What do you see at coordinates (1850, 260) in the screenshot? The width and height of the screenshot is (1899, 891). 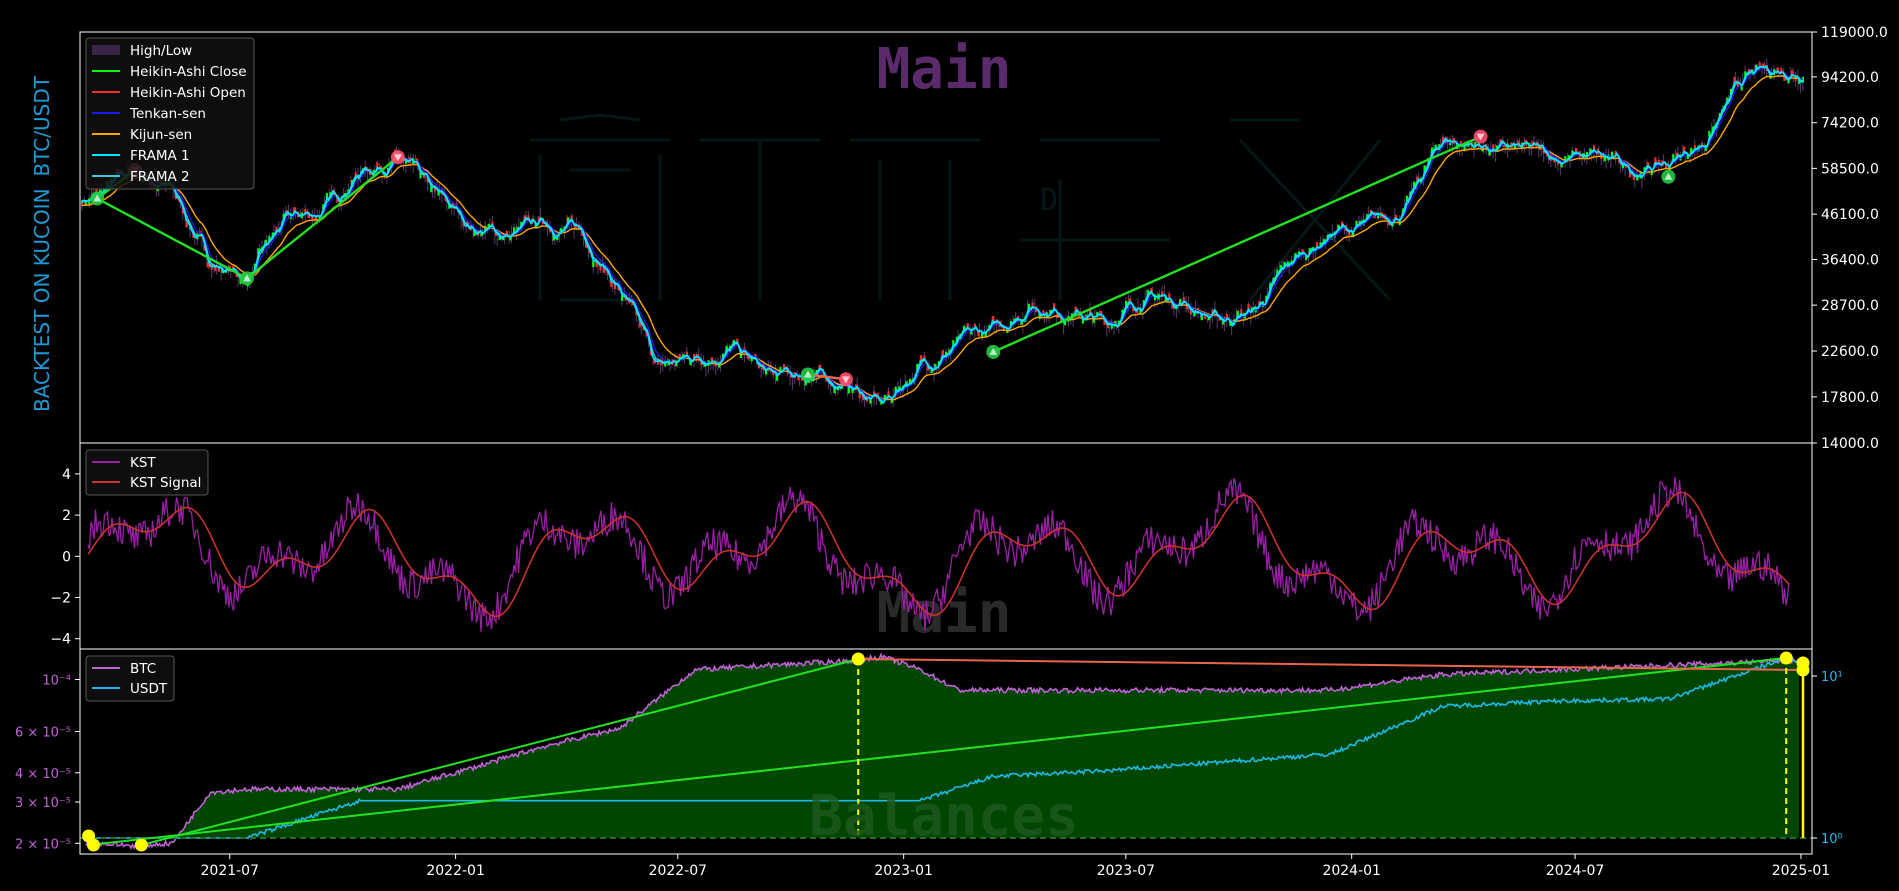 I see `price-y-tick-label: 36400.0` at bounding box center [1850, 260].